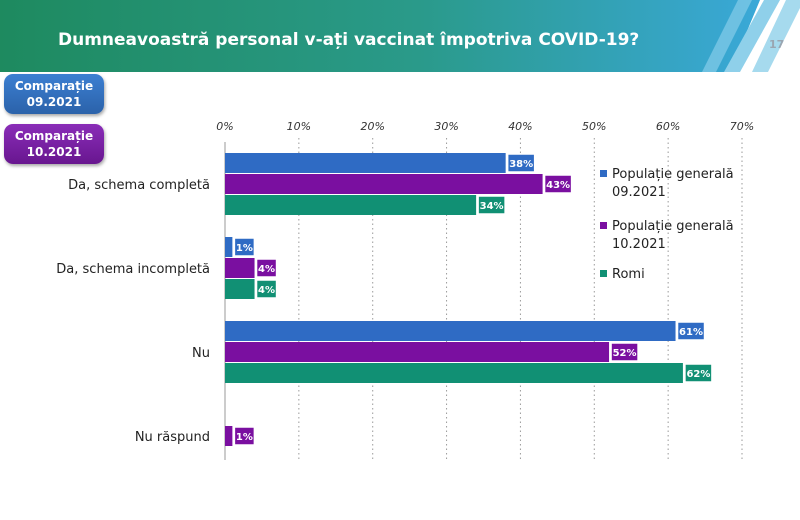 The width and height of the screenshot is (800, 520). I want to click on data-label: 34%, so click(492, 206).